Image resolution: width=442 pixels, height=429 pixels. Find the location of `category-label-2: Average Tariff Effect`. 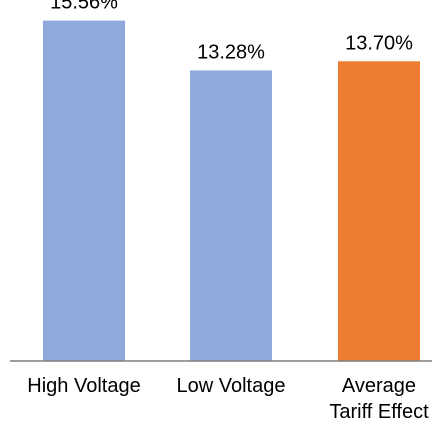

category-label-2: Average Tariff Effect is located at coordinates (379, 399).